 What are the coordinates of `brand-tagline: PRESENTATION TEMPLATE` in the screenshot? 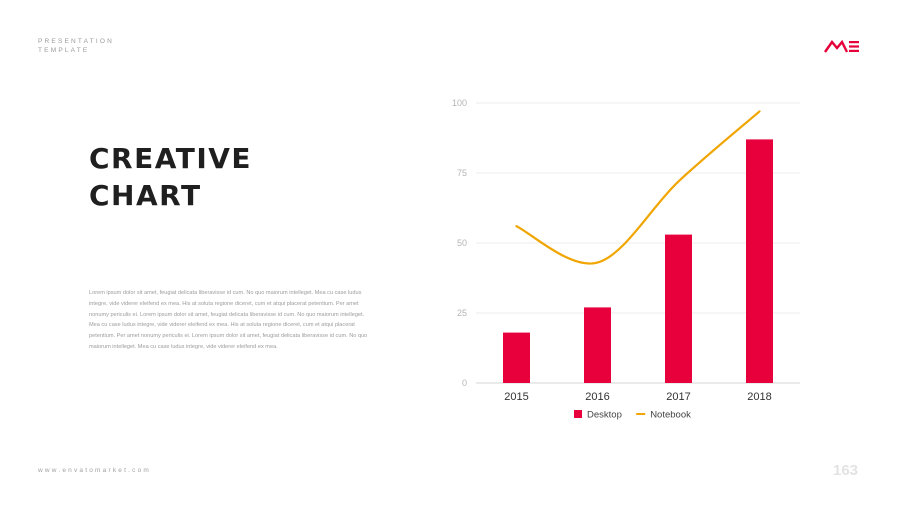 It's located at (76, 46).